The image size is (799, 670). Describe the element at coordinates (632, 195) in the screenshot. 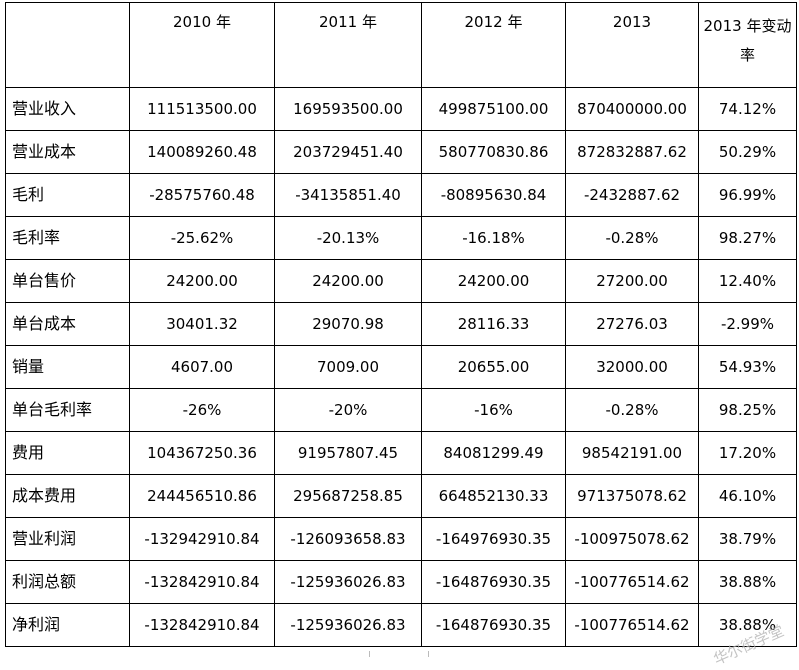

I see `cell-2013: -2432887.62` at that location.